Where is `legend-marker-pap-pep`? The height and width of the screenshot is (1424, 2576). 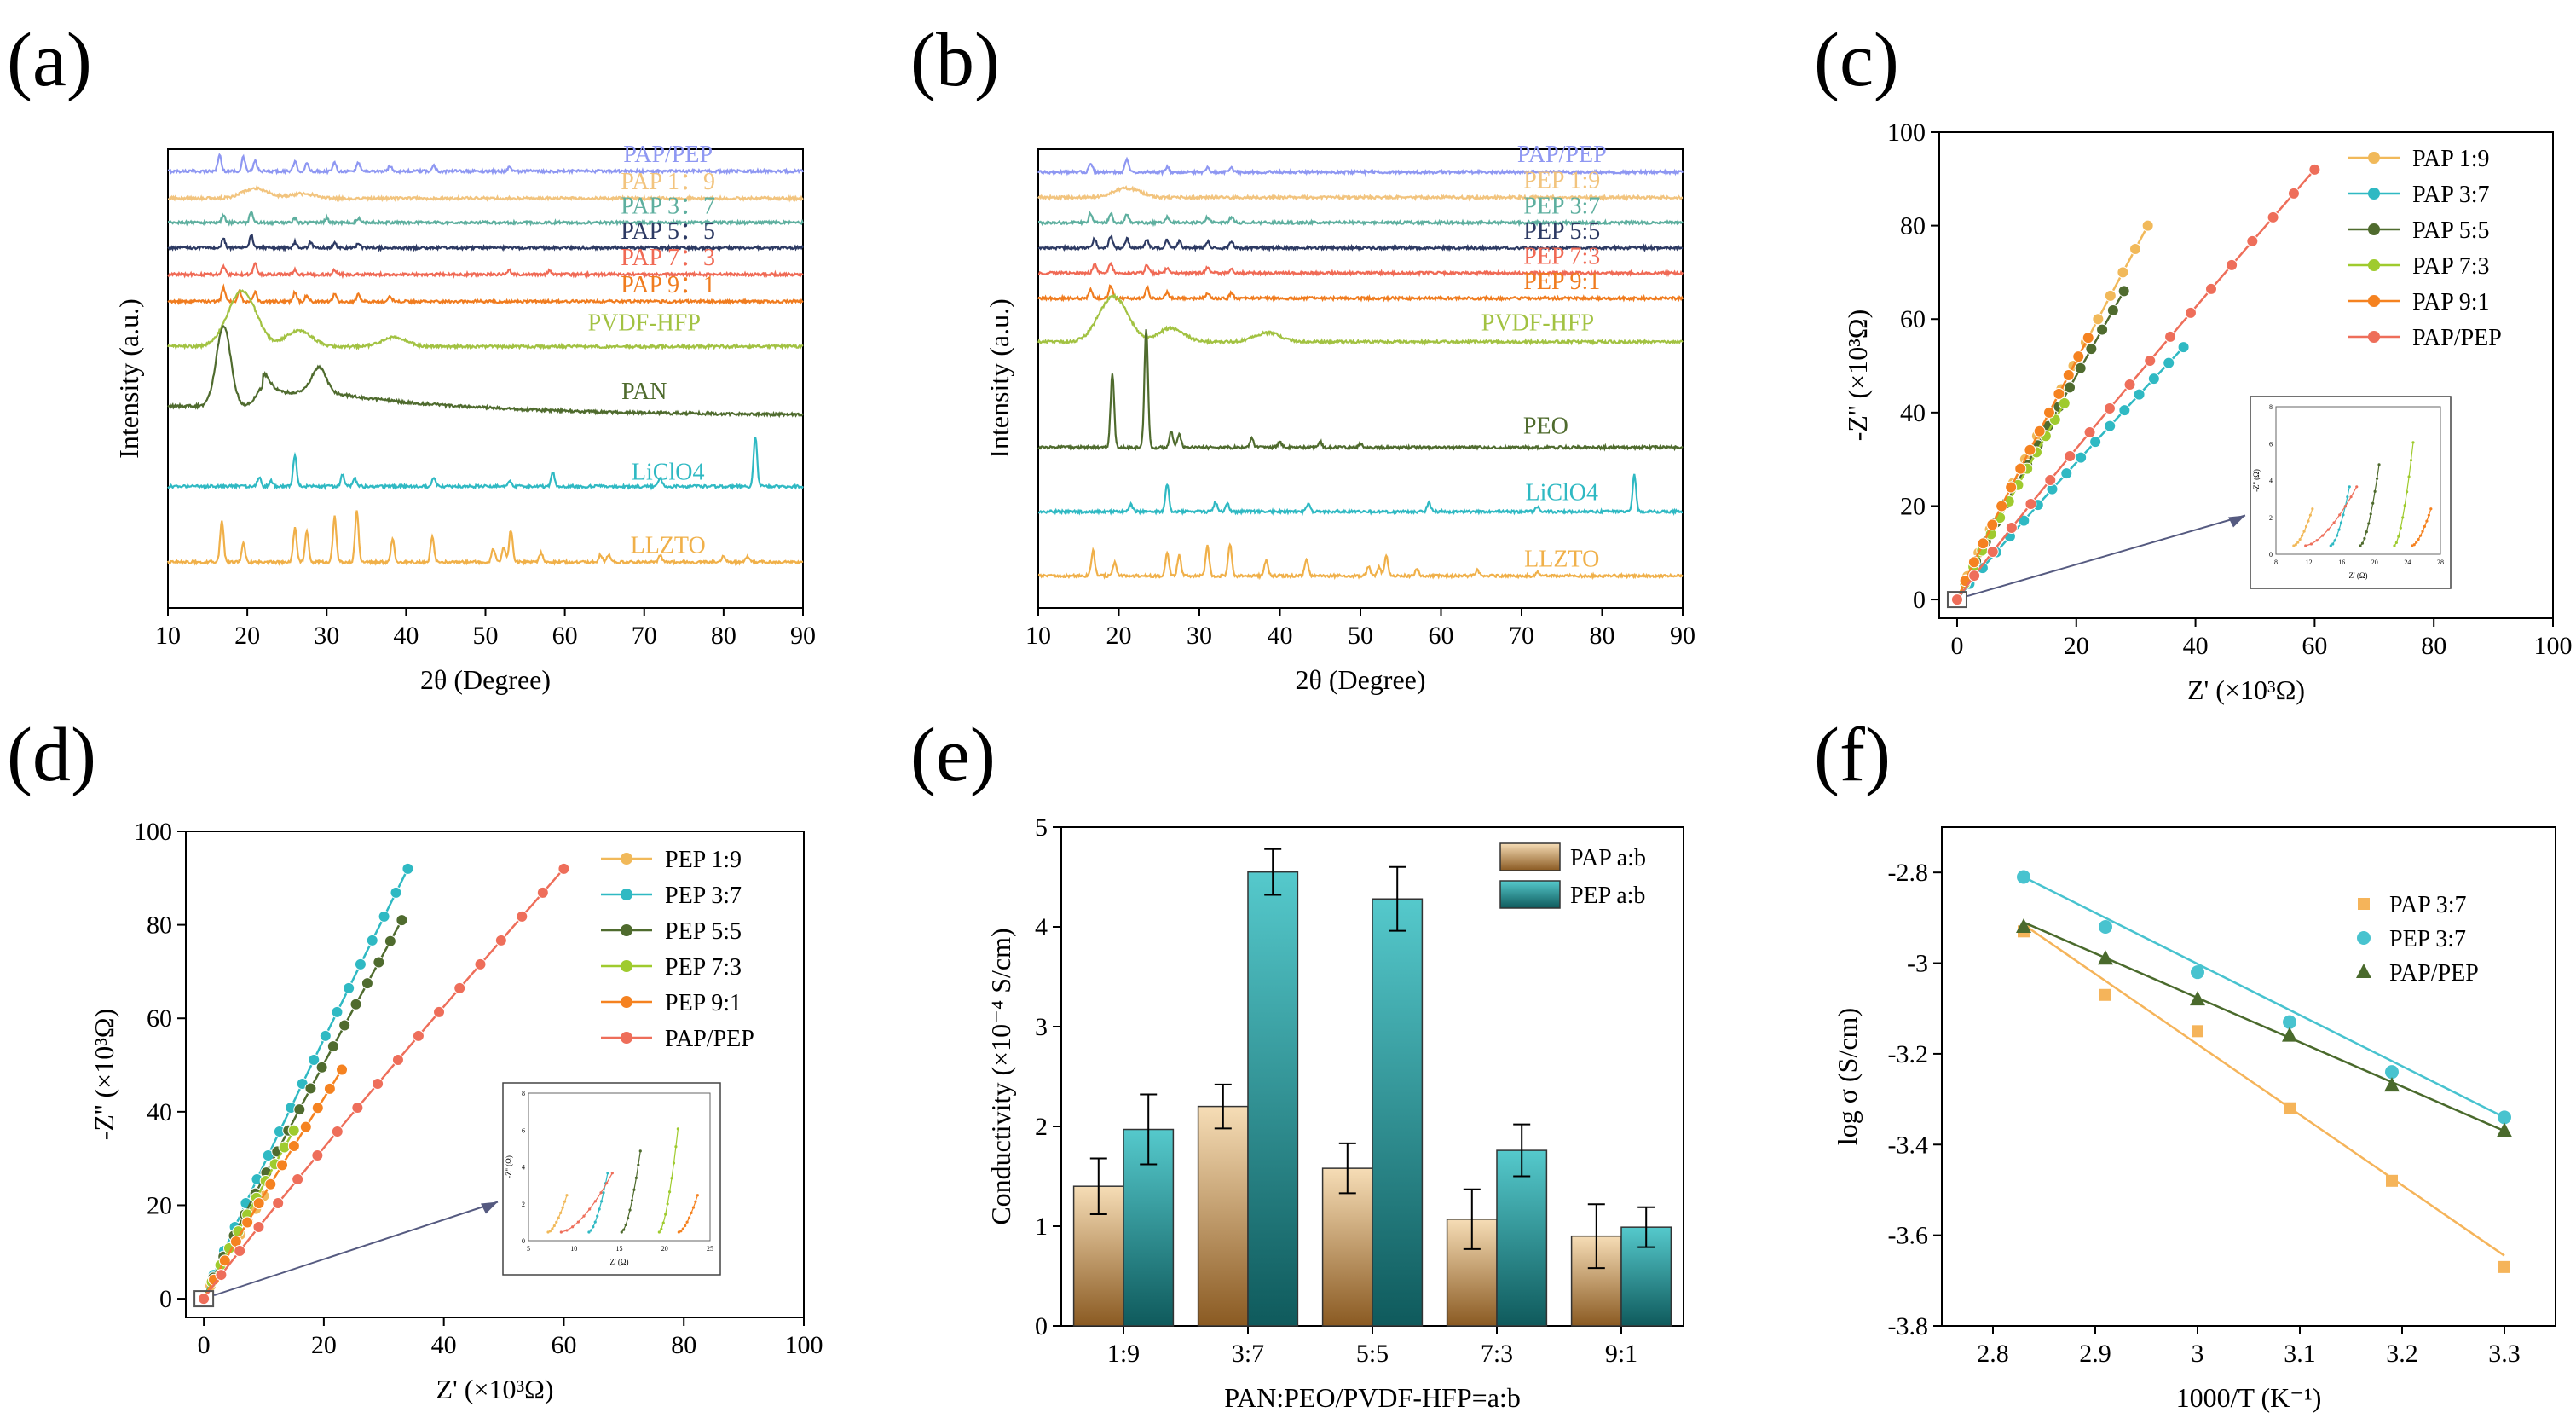
legend-marker-pap-pep is located at coordinates (2374, 337).